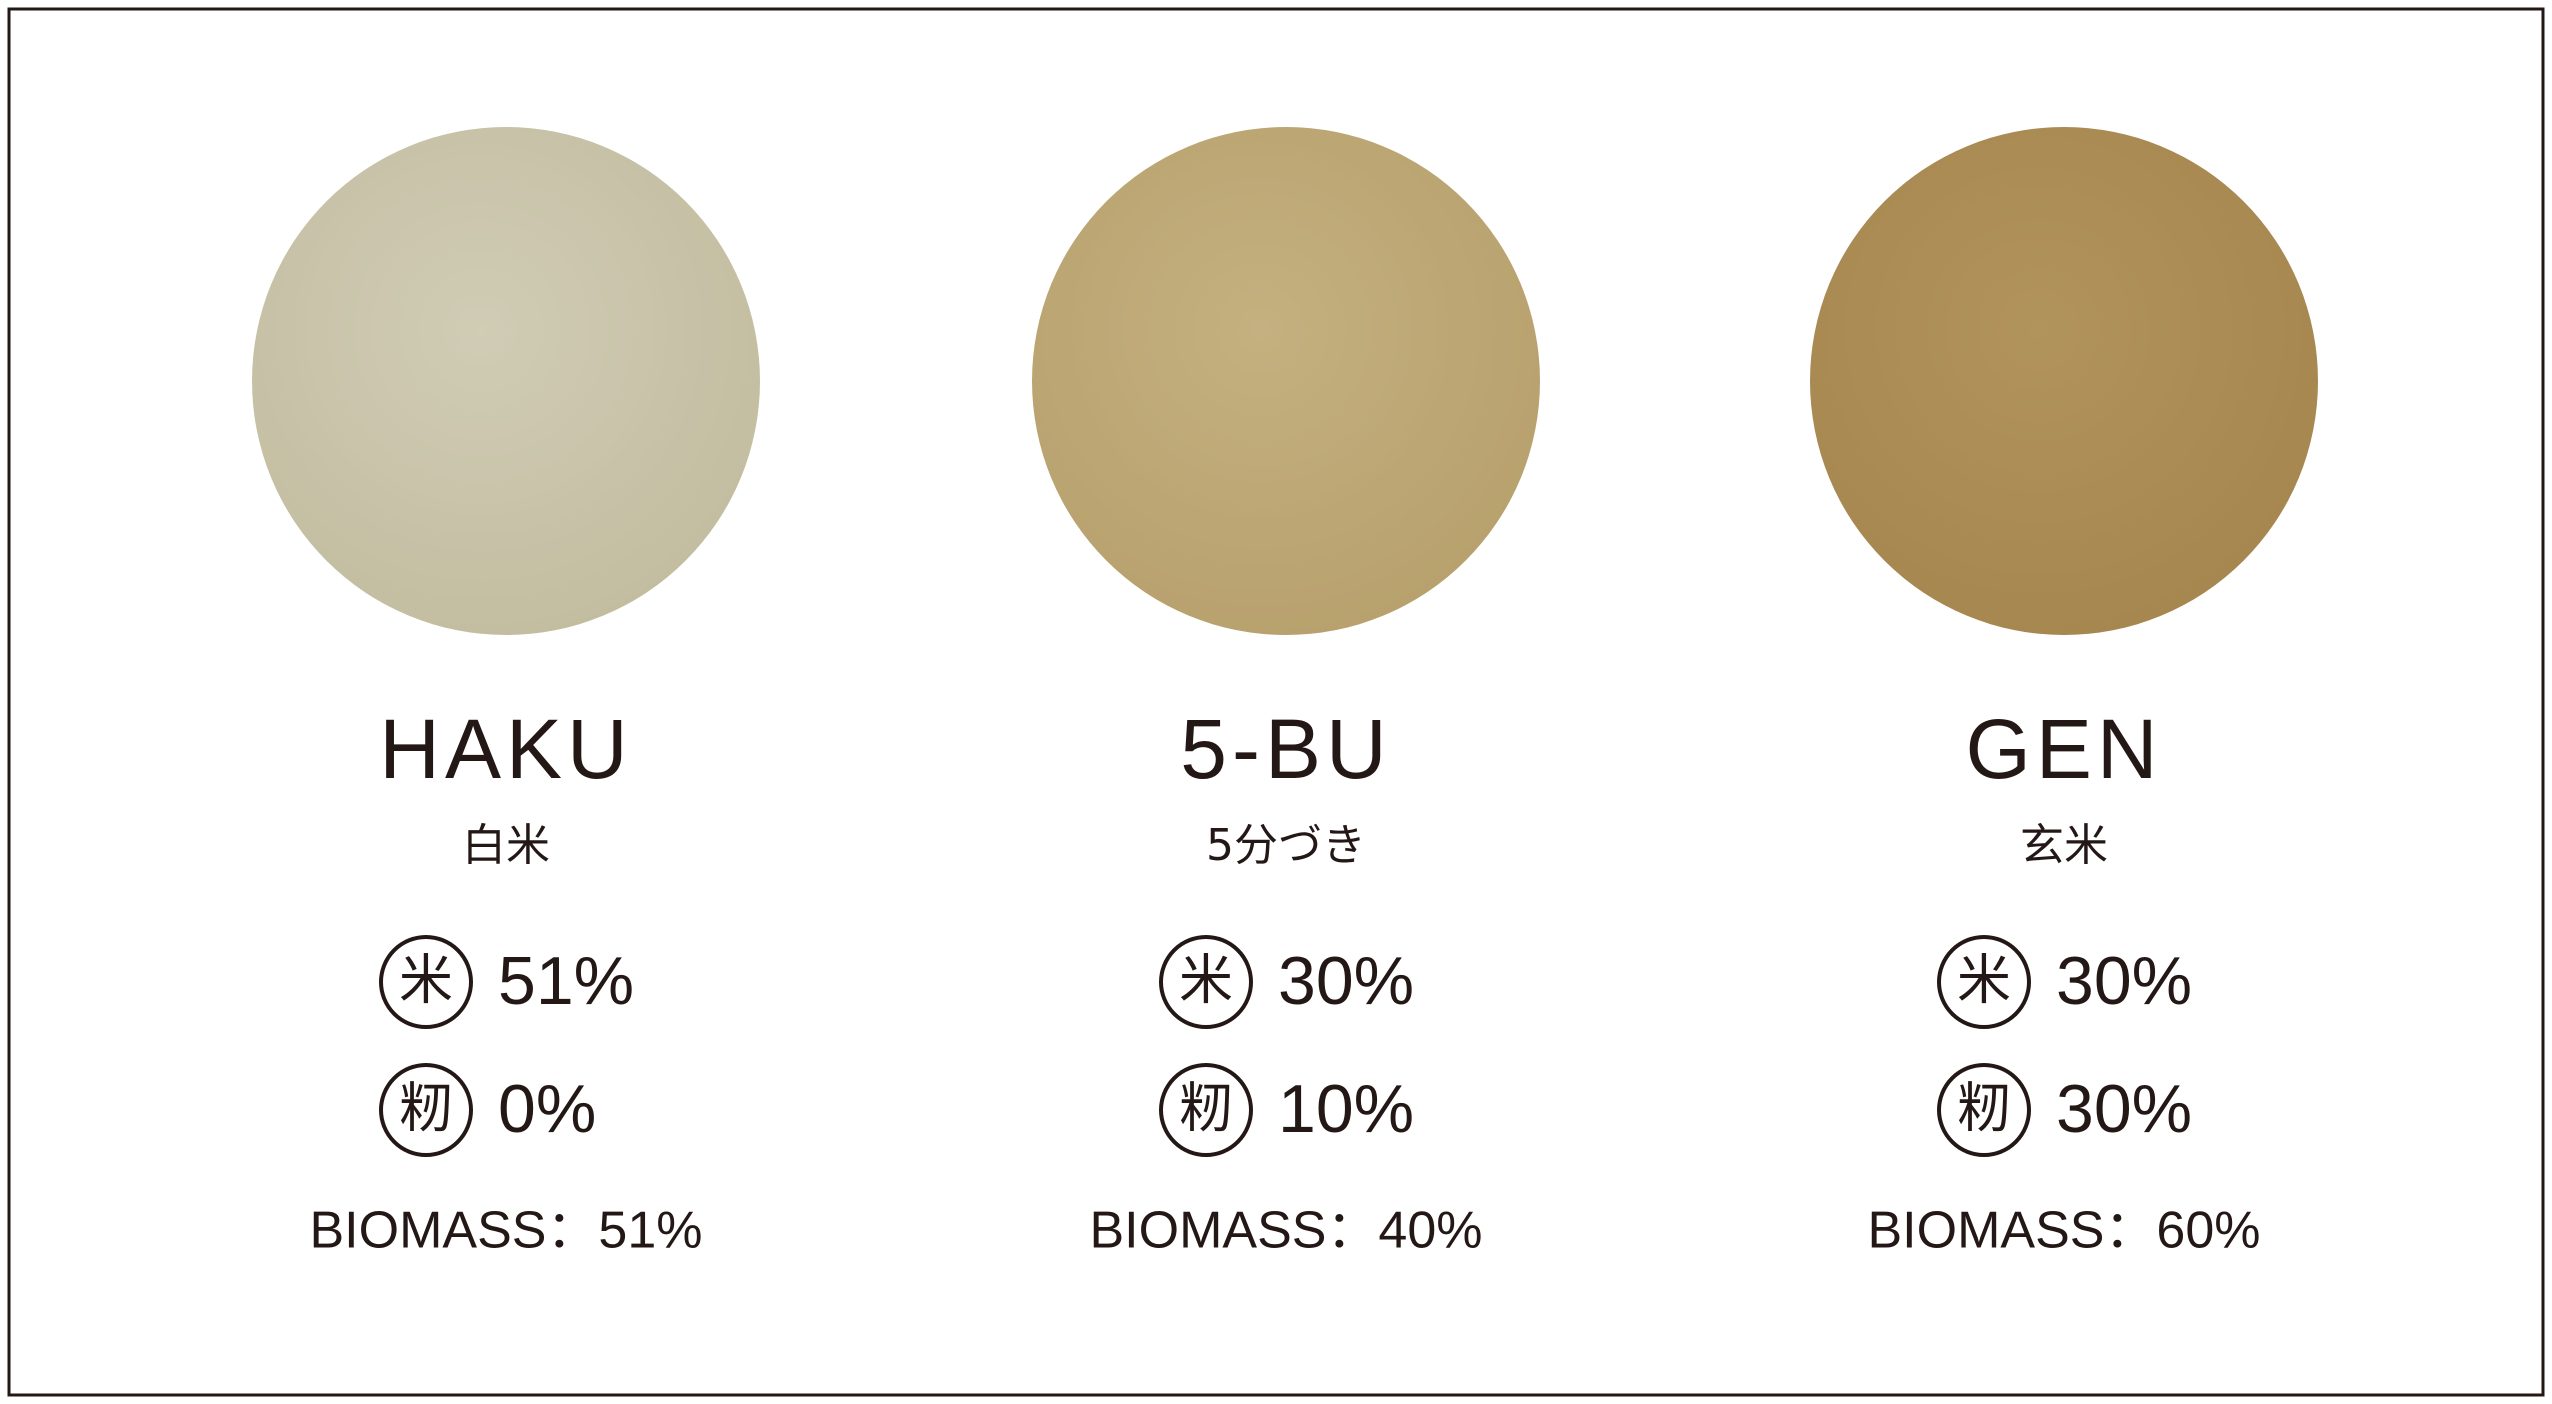 Image resolution: width=2552 pixels, height=1404 pixels. I want to click on material-name: HAKU, so click(505, 749).